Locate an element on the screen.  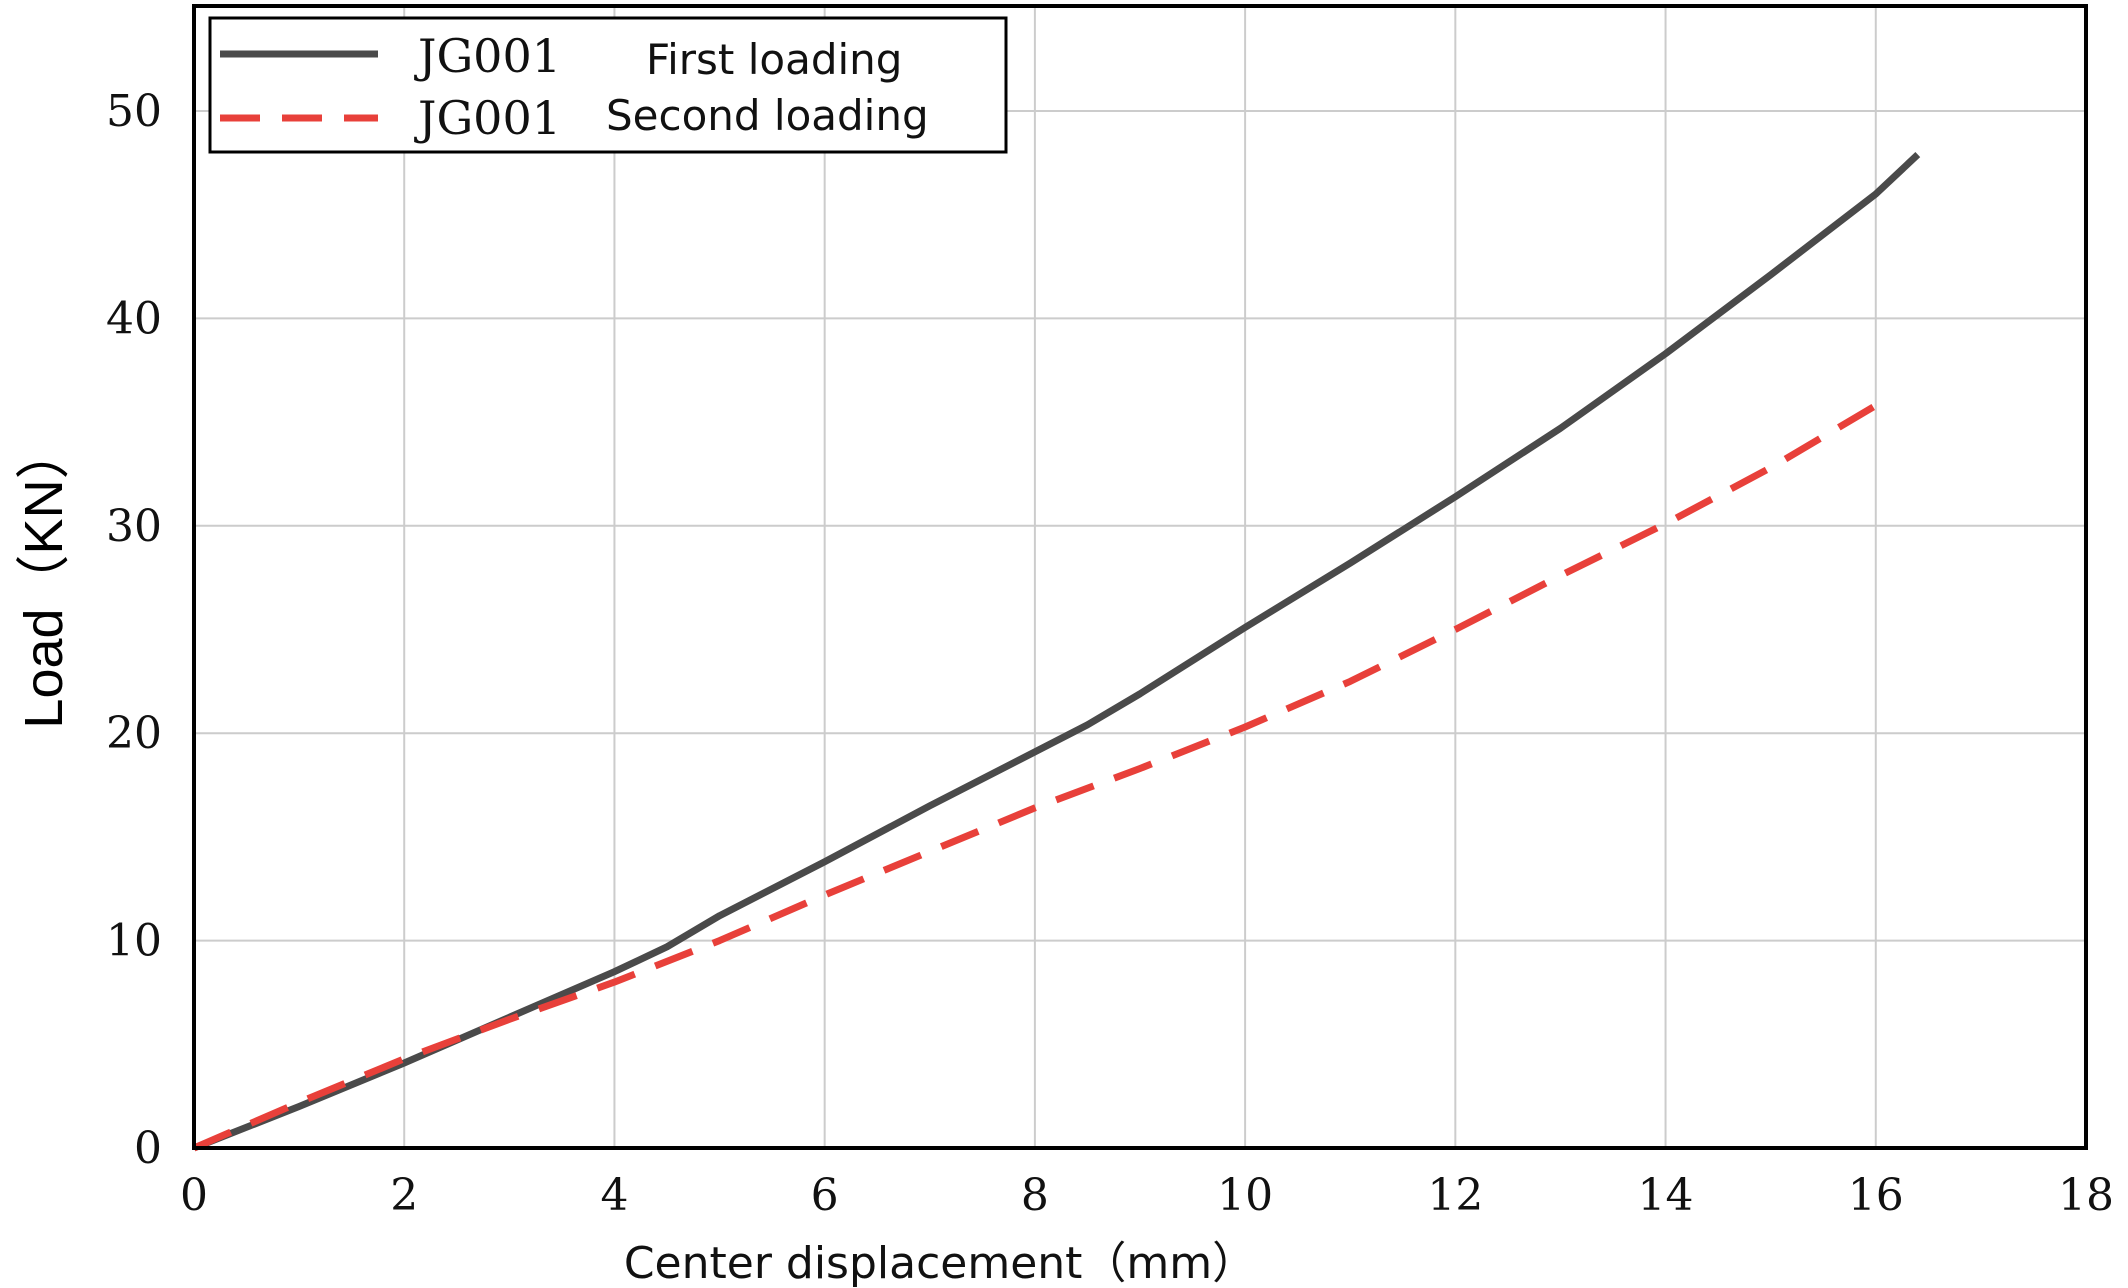
x-tick-label: 0 is located at coordinates (194, 1195).